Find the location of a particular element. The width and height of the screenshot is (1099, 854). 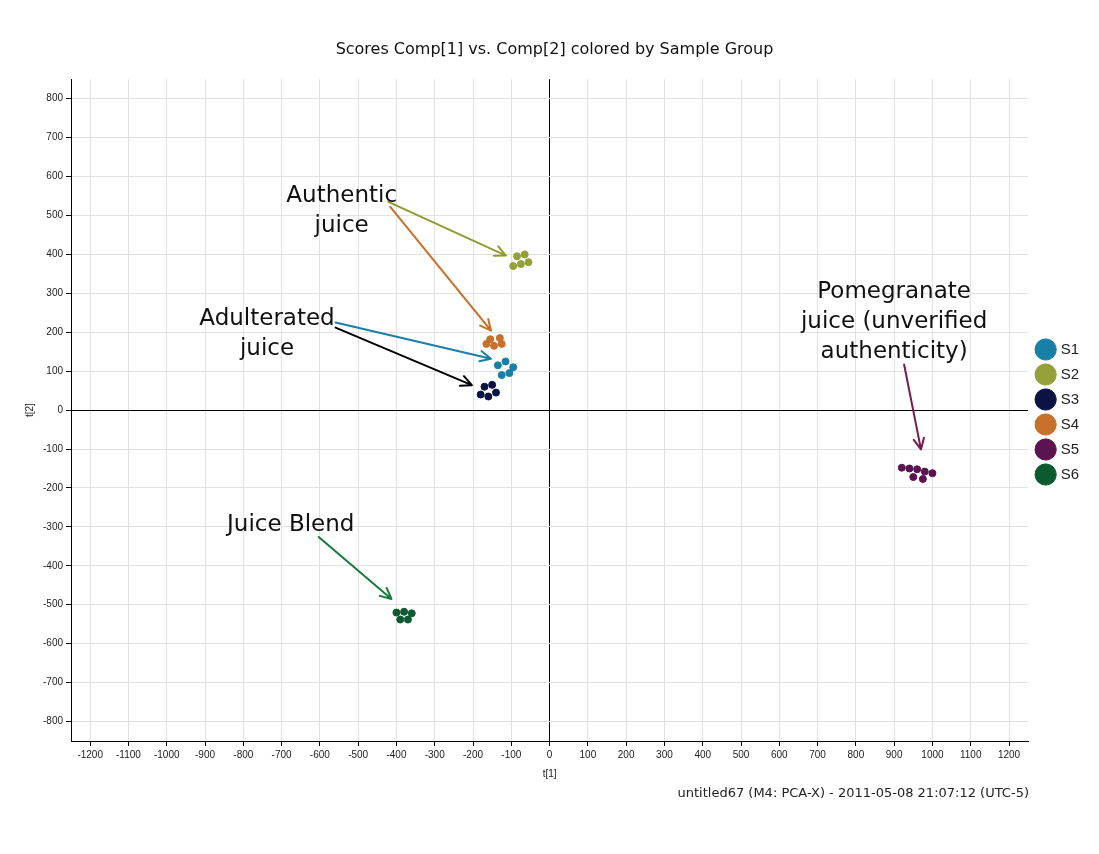

y-axis-title: t[2] is located at coordinates (29, 410).